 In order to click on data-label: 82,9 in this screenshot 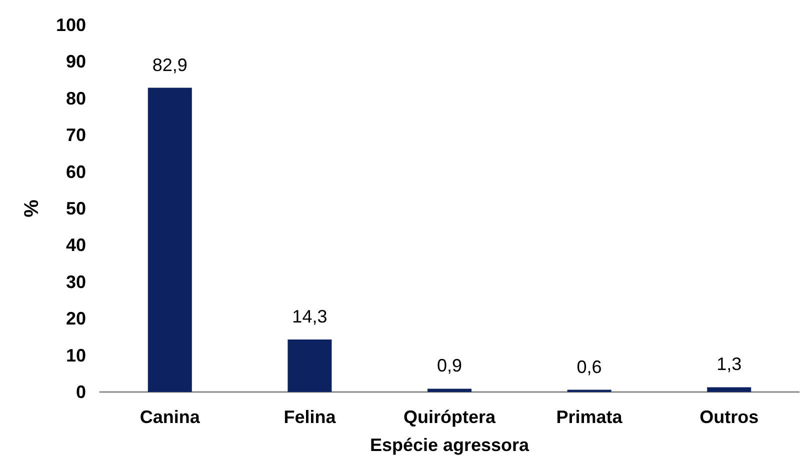, I will do `click(170, 64)`.